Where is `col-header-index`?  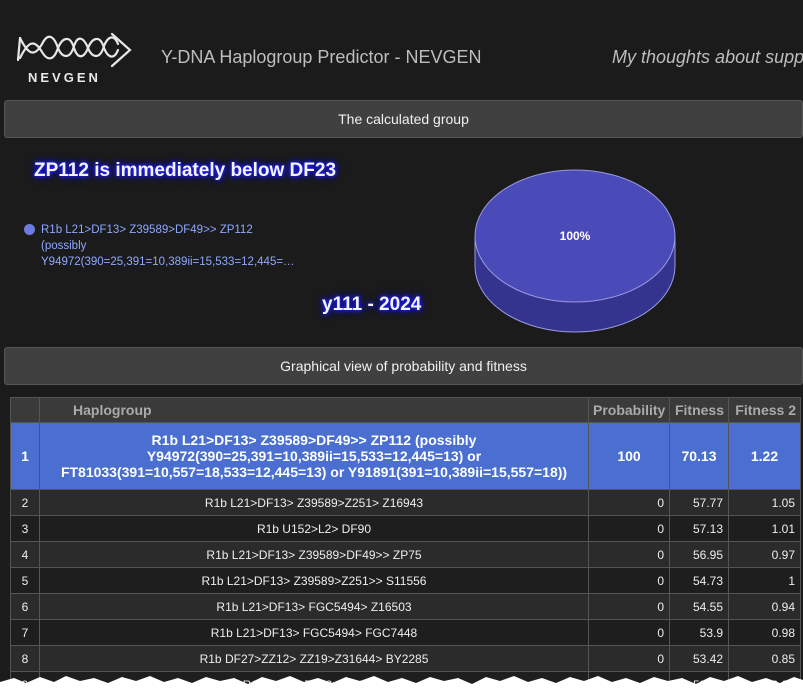 col-header-index is located at coordinates (25, 410).